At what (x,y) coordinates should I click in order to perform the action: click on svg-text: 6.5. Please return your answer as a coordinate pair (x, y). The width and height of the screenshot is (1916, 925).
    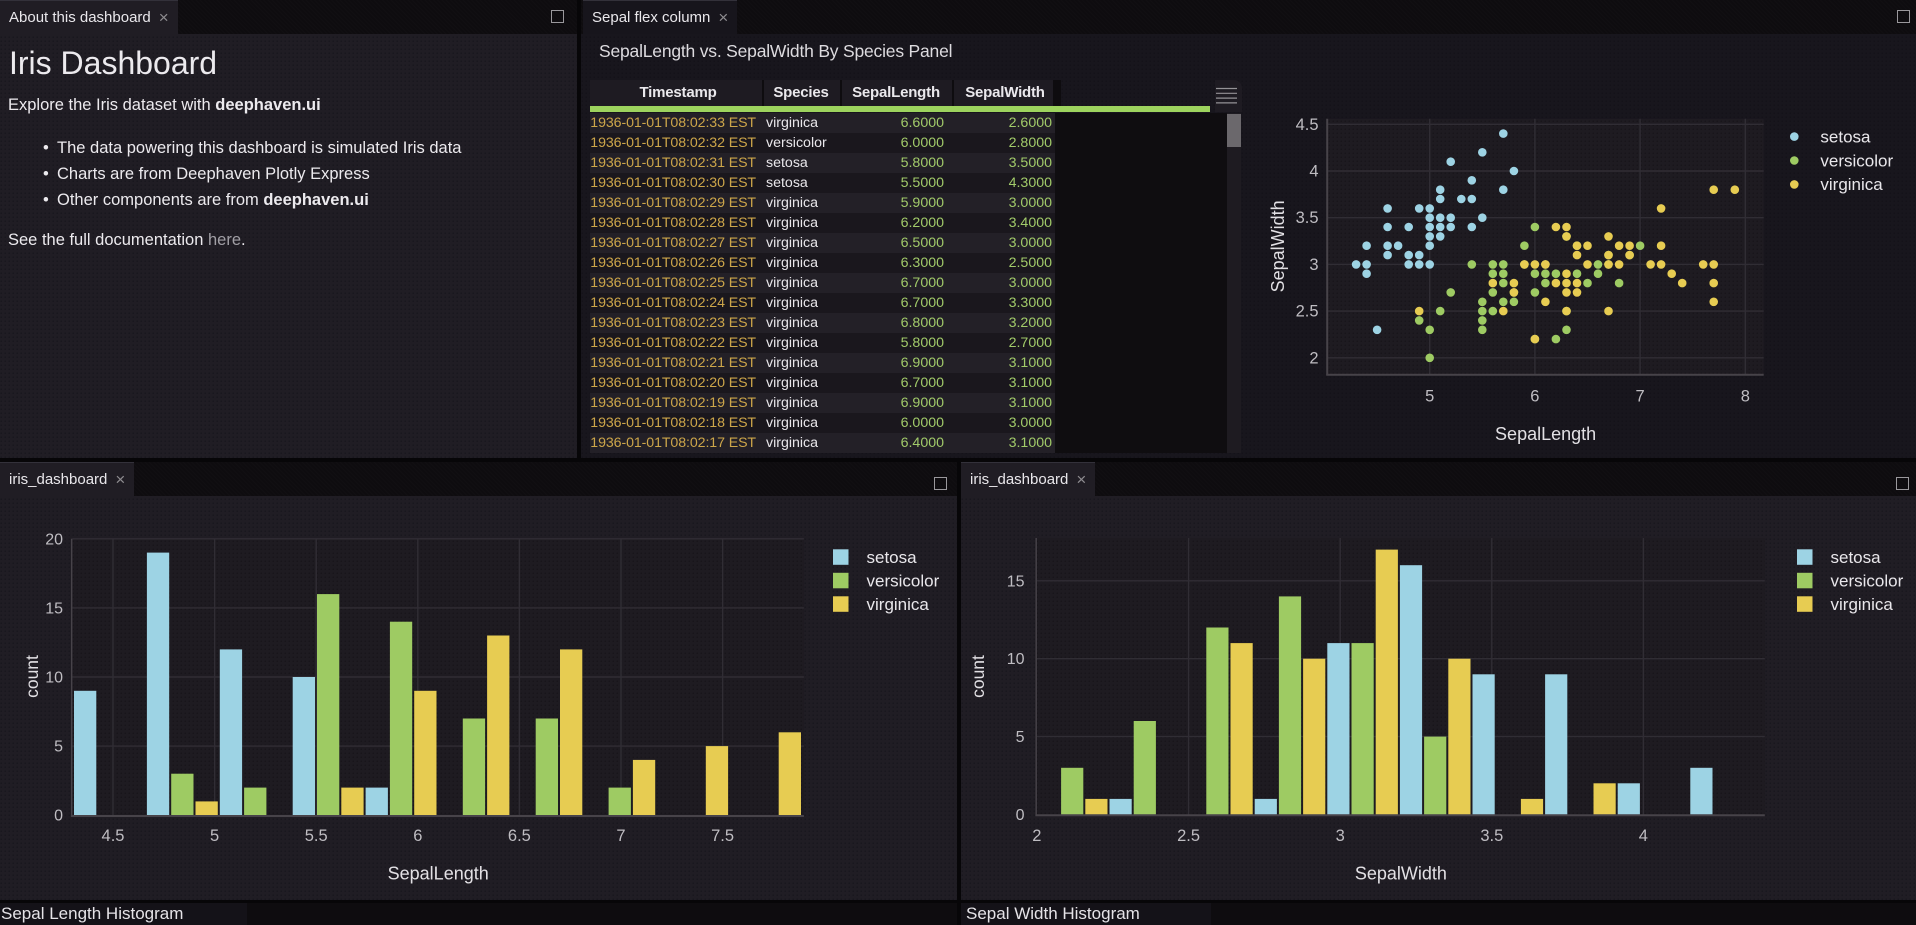
    Looking at the image, I should click on (519, 836).